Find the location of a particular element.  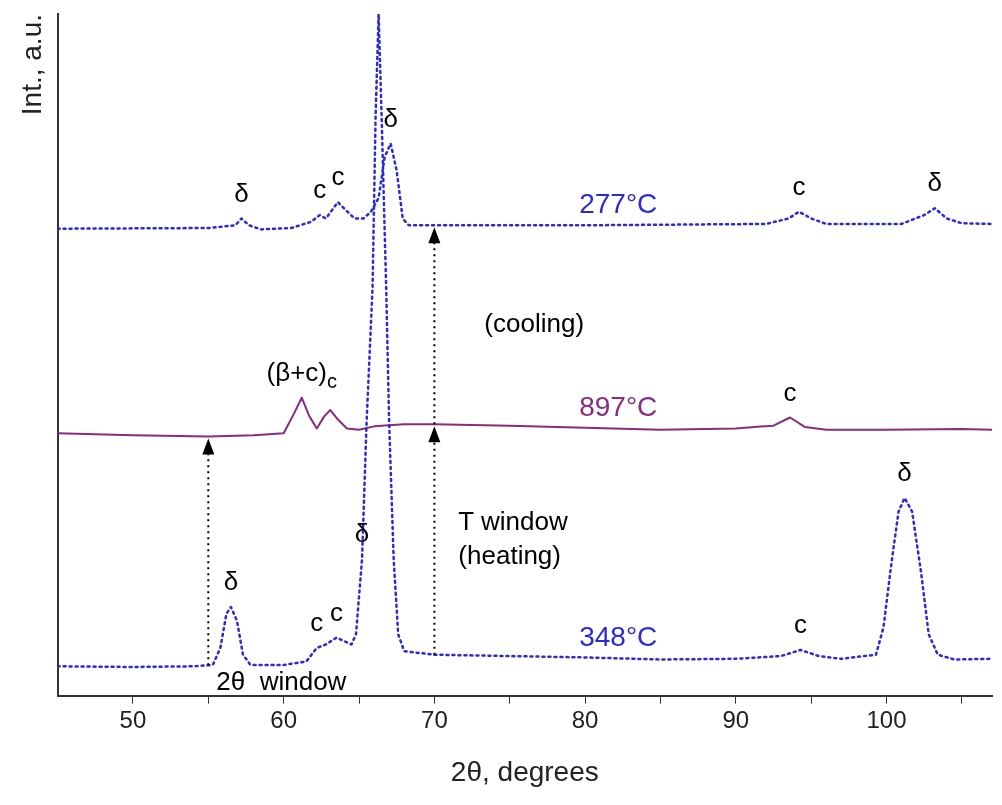

x-tick-label: 90 is located at coordinates (736, 719).